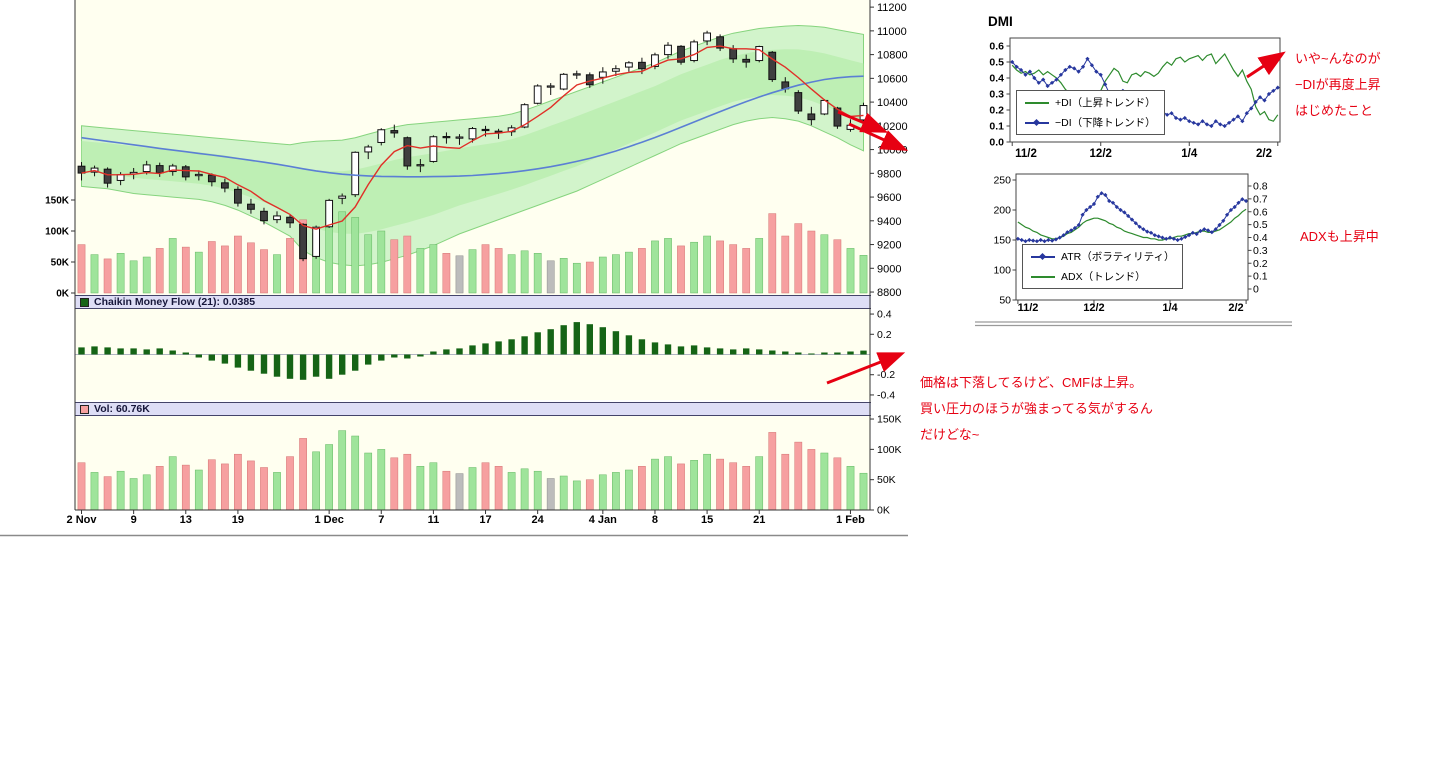 Image resolution: width=1432 pixels, height=776 pixels. I want to click on svg-text: 150, so click(1002, 241).